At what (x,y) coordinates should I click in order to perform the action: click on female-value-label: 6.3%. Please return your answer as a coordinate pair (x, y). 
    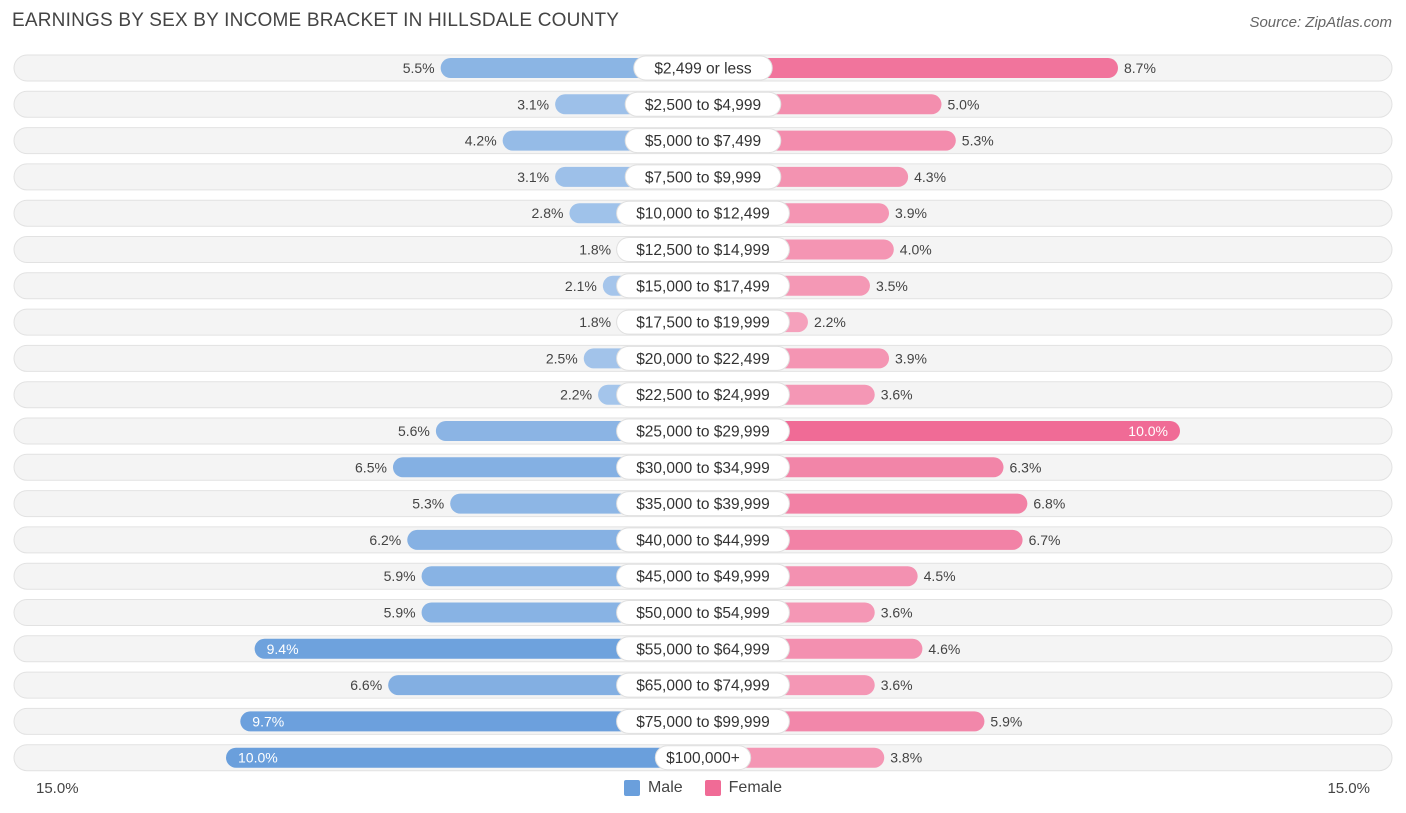
    Looking at the image, I should click on (1026, 467).